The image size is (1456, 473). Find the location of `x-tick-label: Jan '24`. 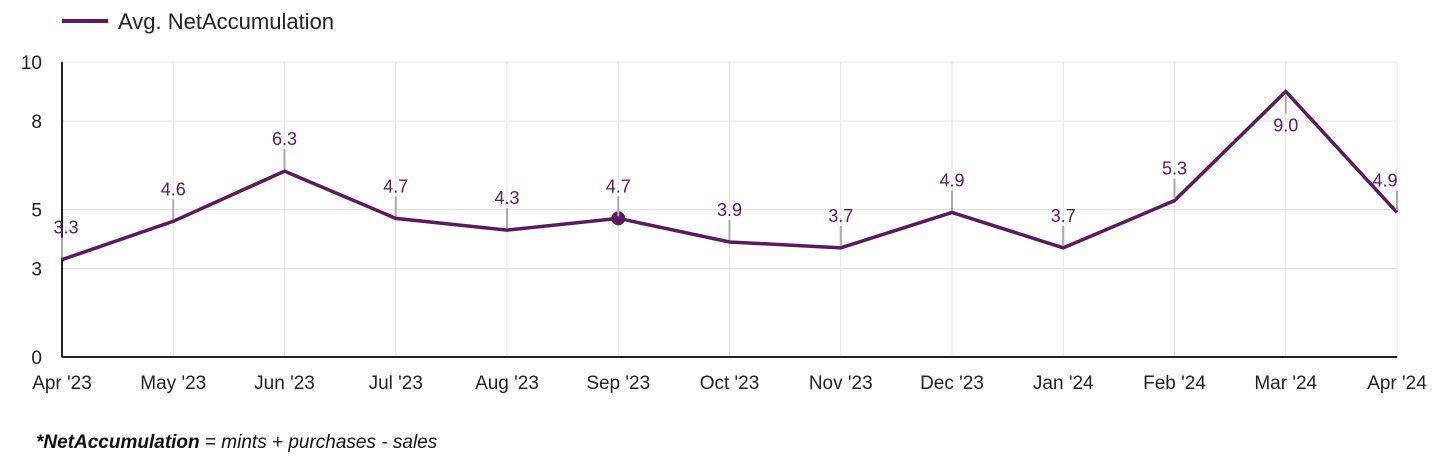

x-tick-label: Jan '24 is located at coordinates (1063, 383).